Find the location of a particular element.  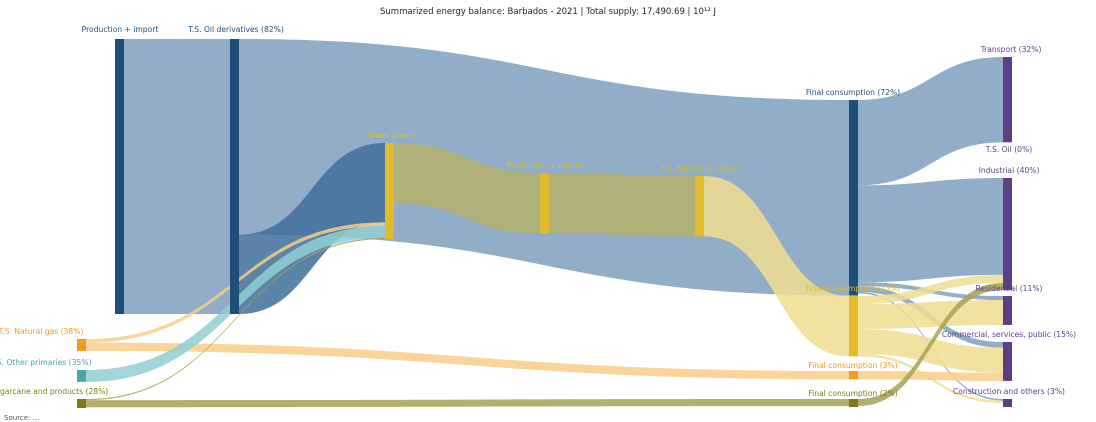

node-label-fc_oil: Final consumption (72%) is located at coordinates (853, 92).